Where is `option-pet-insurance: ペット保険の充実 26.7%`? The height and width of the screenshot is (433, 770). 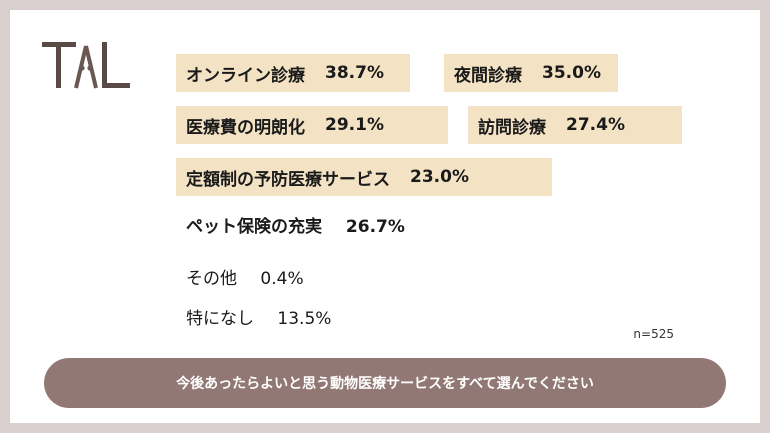
option-pet-insurance: ペット保険の充実 26.7% is located at coordinates (295, 224).